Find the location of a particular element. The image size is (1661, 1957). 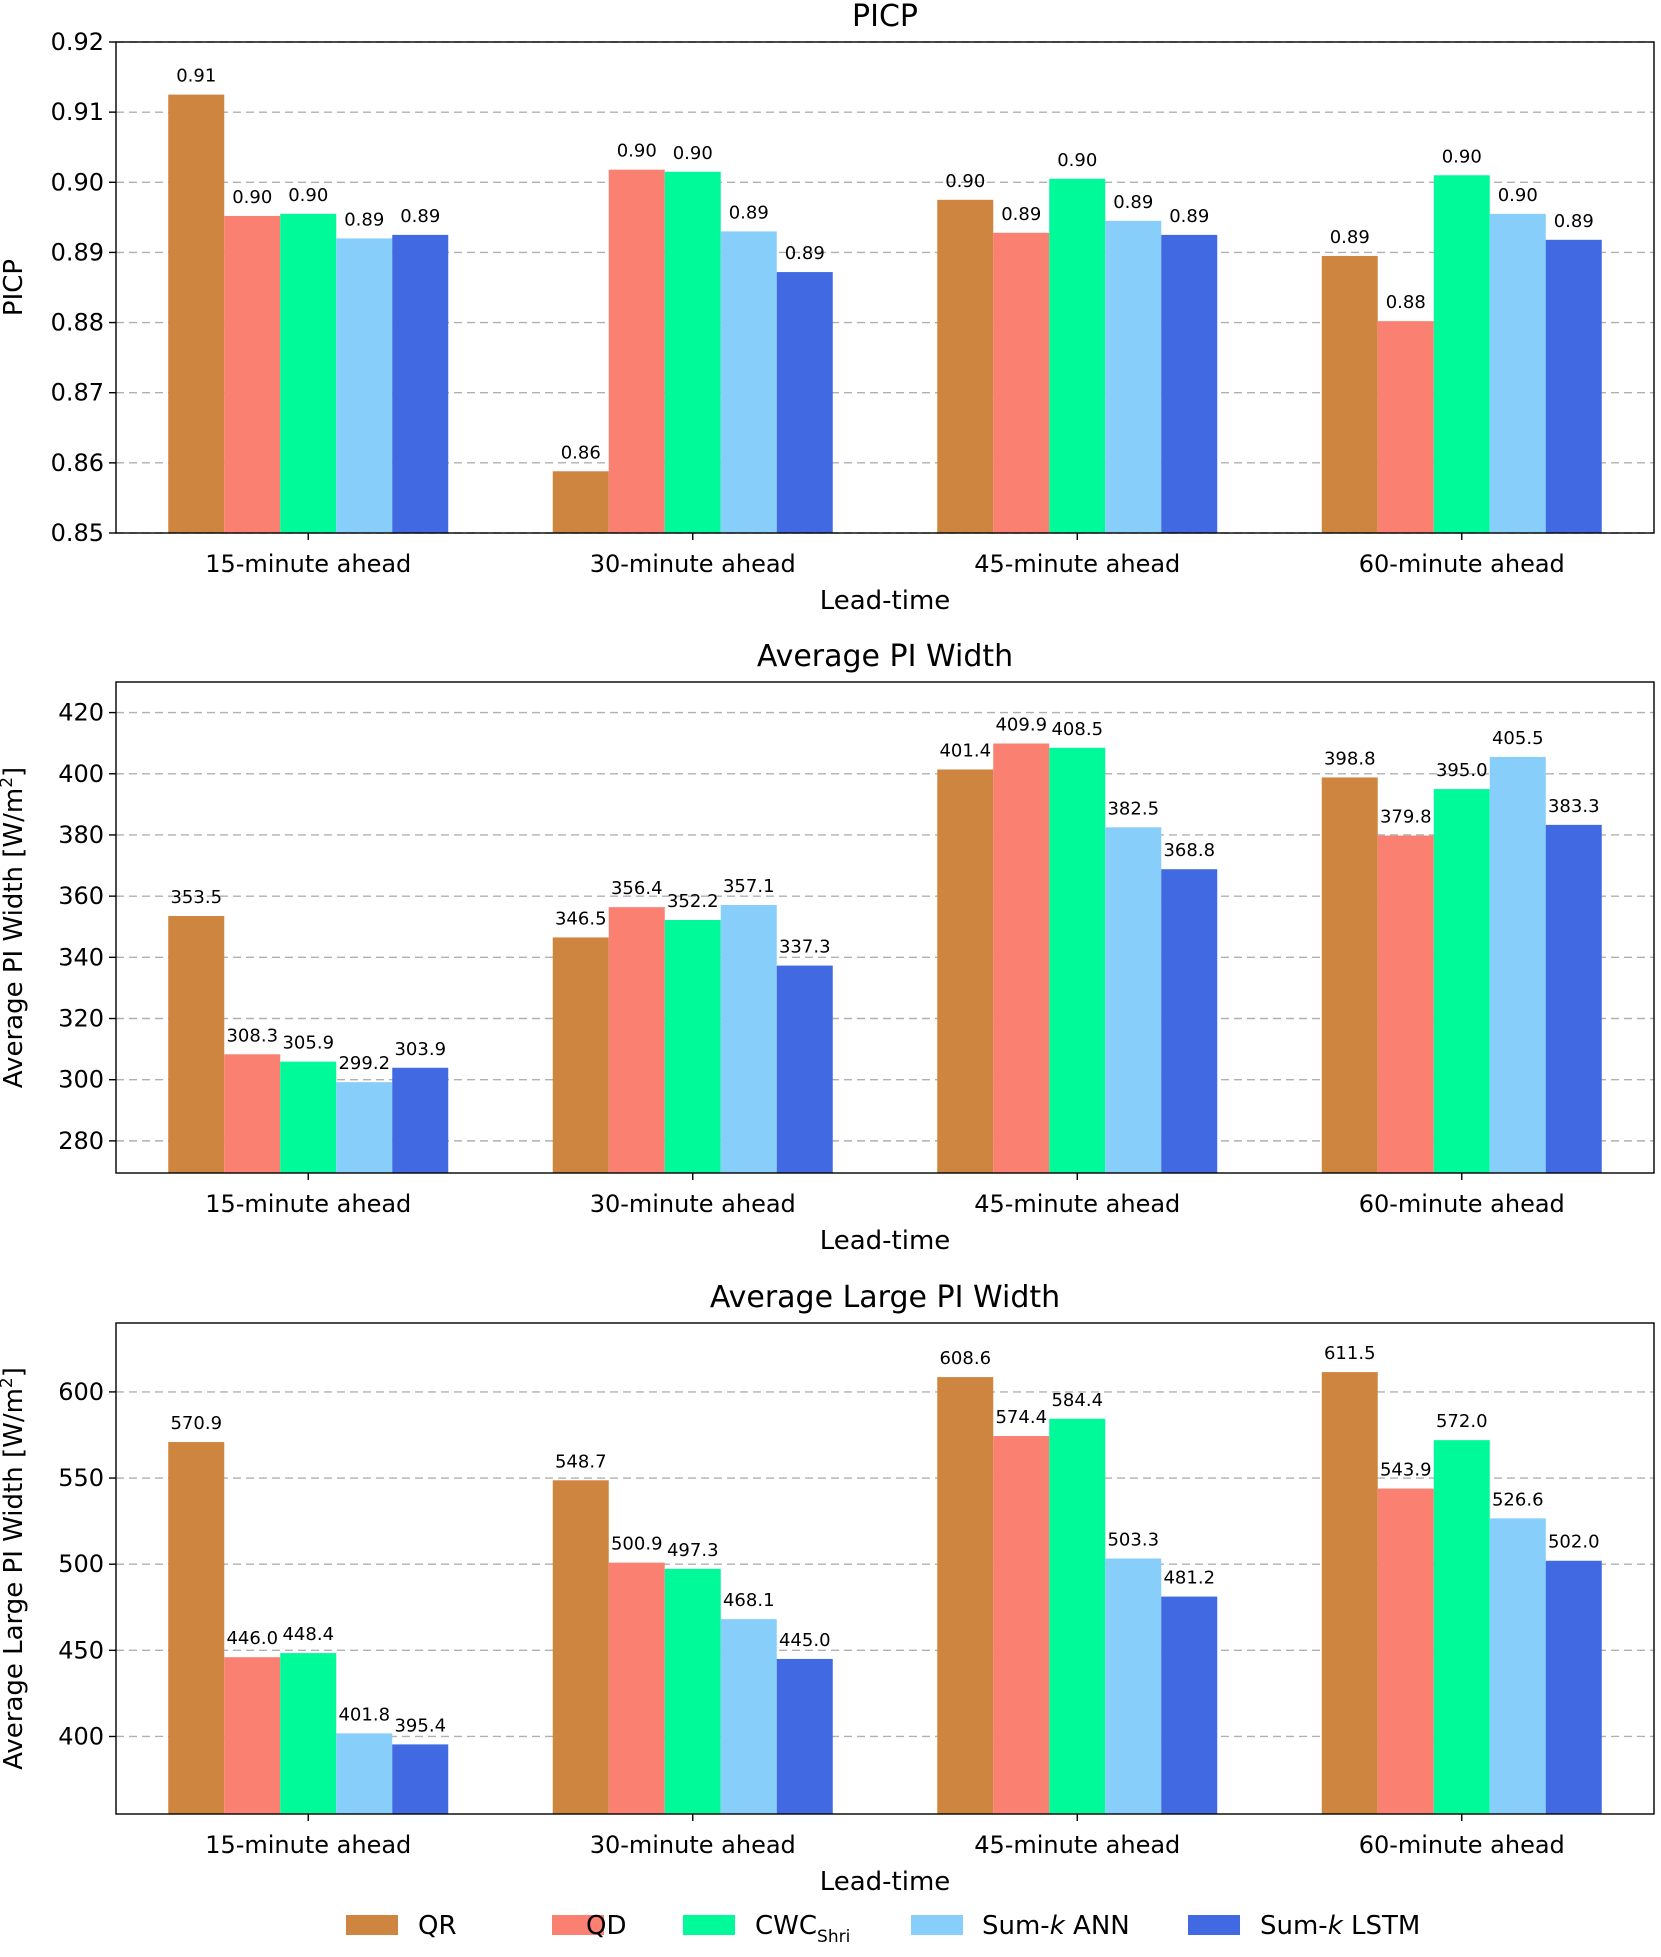

legend-label: QR is located at coordinates (437, 1926).